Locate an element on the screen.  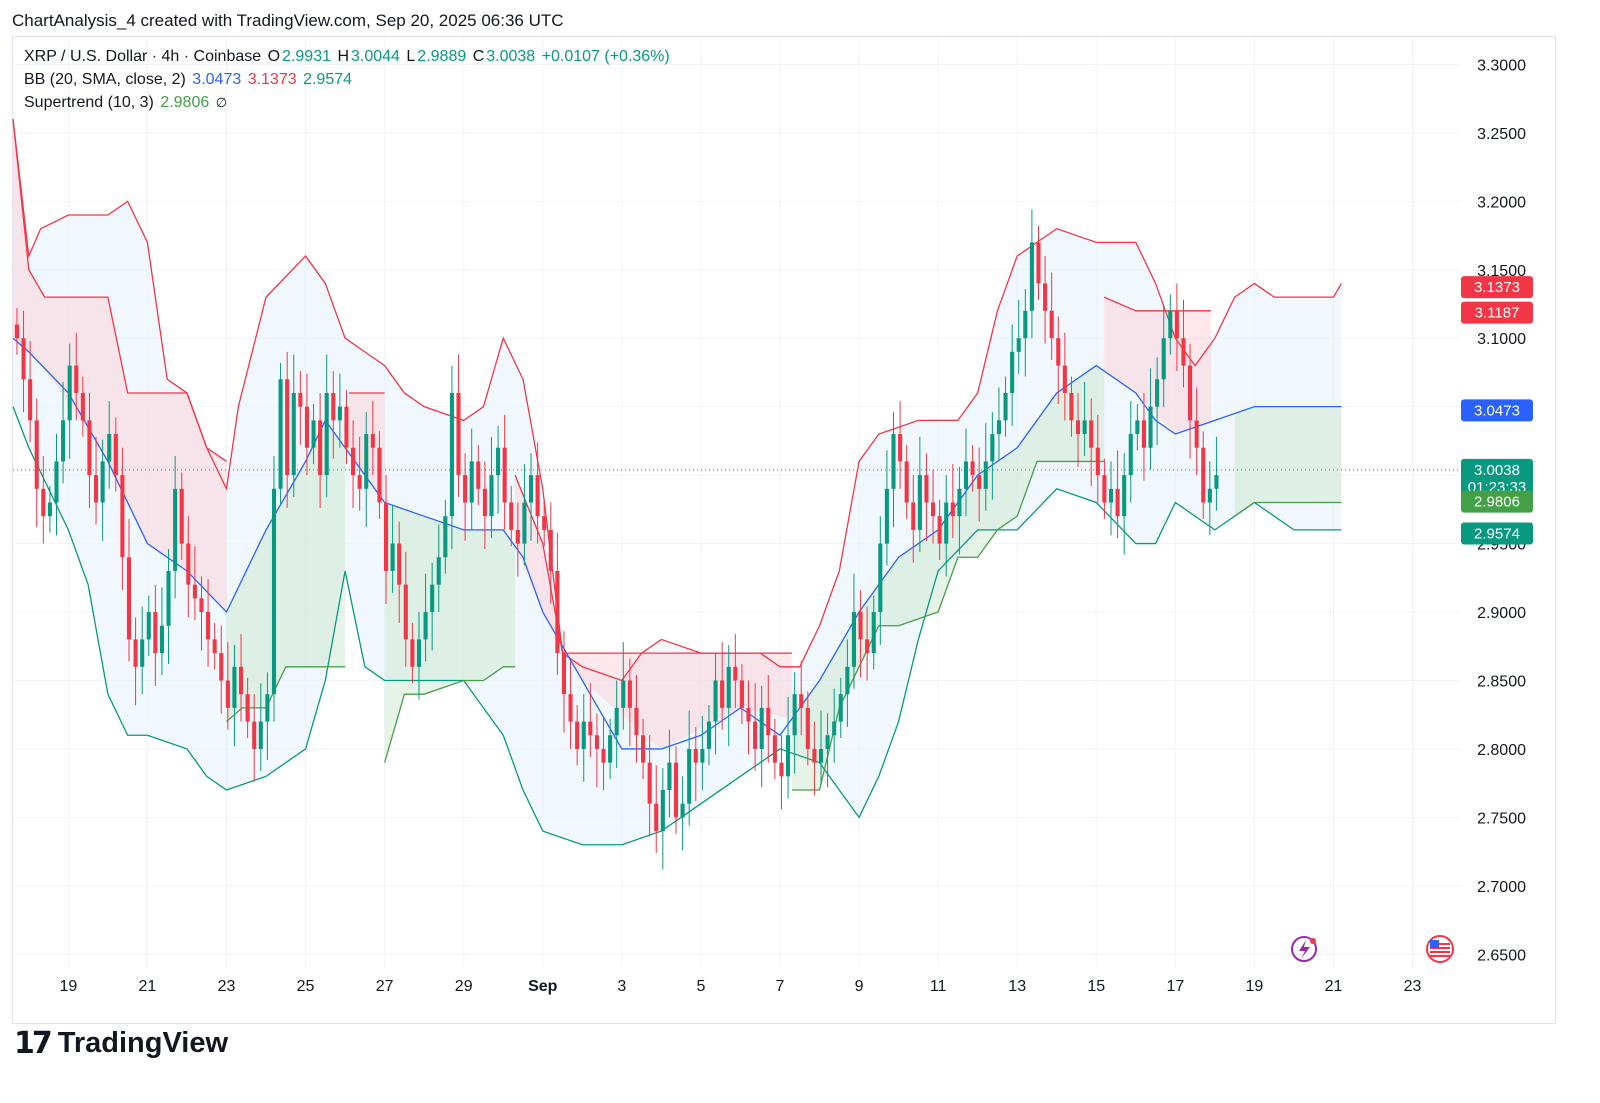
price-tag-label: 3.0473 is located at coordinates (1497, 410).